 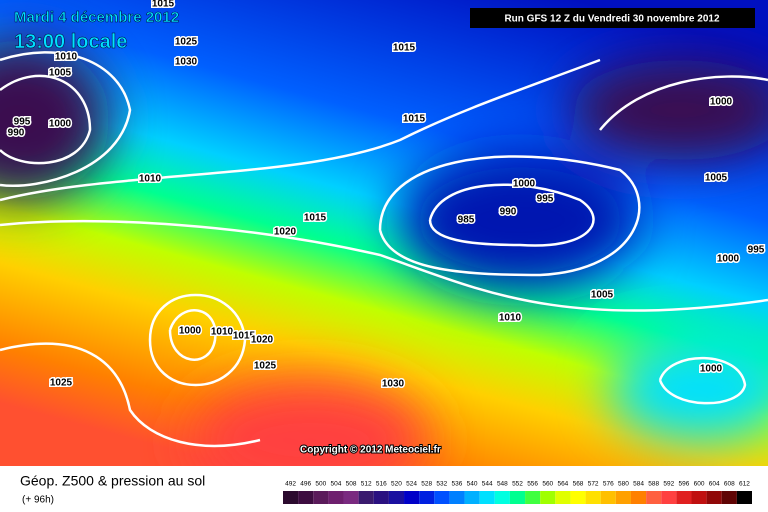 I want to click on legend-label: 528, so click(x=426, y=484).